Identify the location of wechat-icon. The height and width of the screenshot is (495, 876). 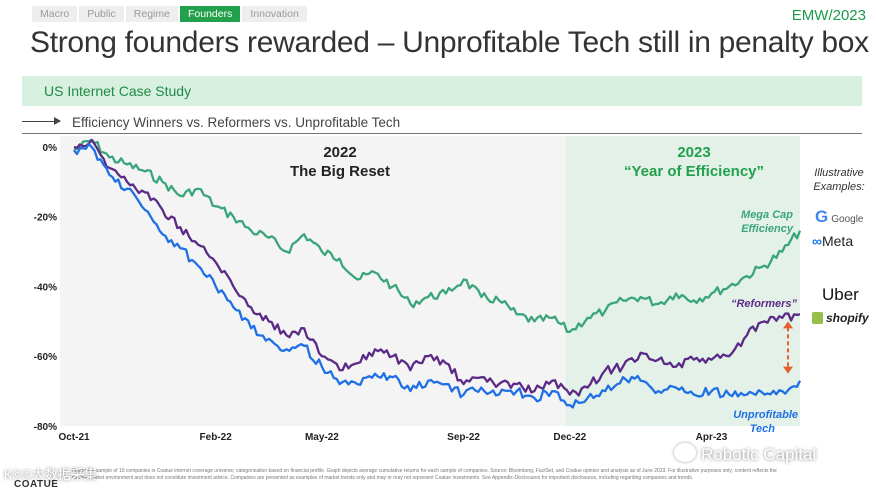
(685, 452).